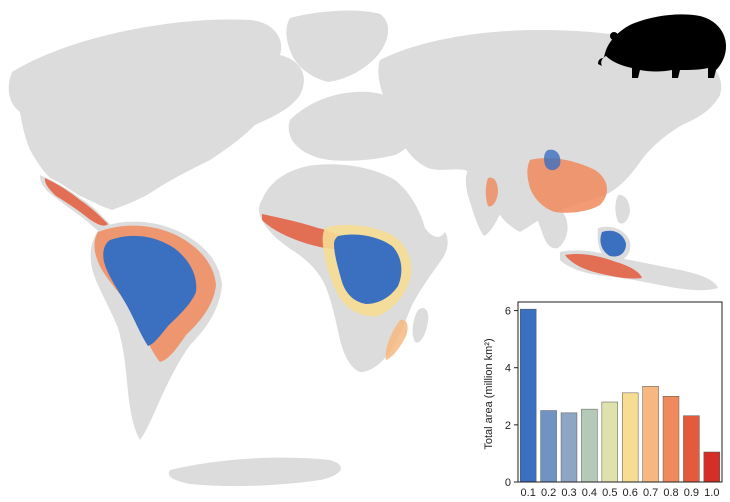 This screenshot has width=730, height=502. What do you see at coordinates (508, 369) in the screenshot?
I see `y-tick-label: 4` at bounding box center [508, 369].